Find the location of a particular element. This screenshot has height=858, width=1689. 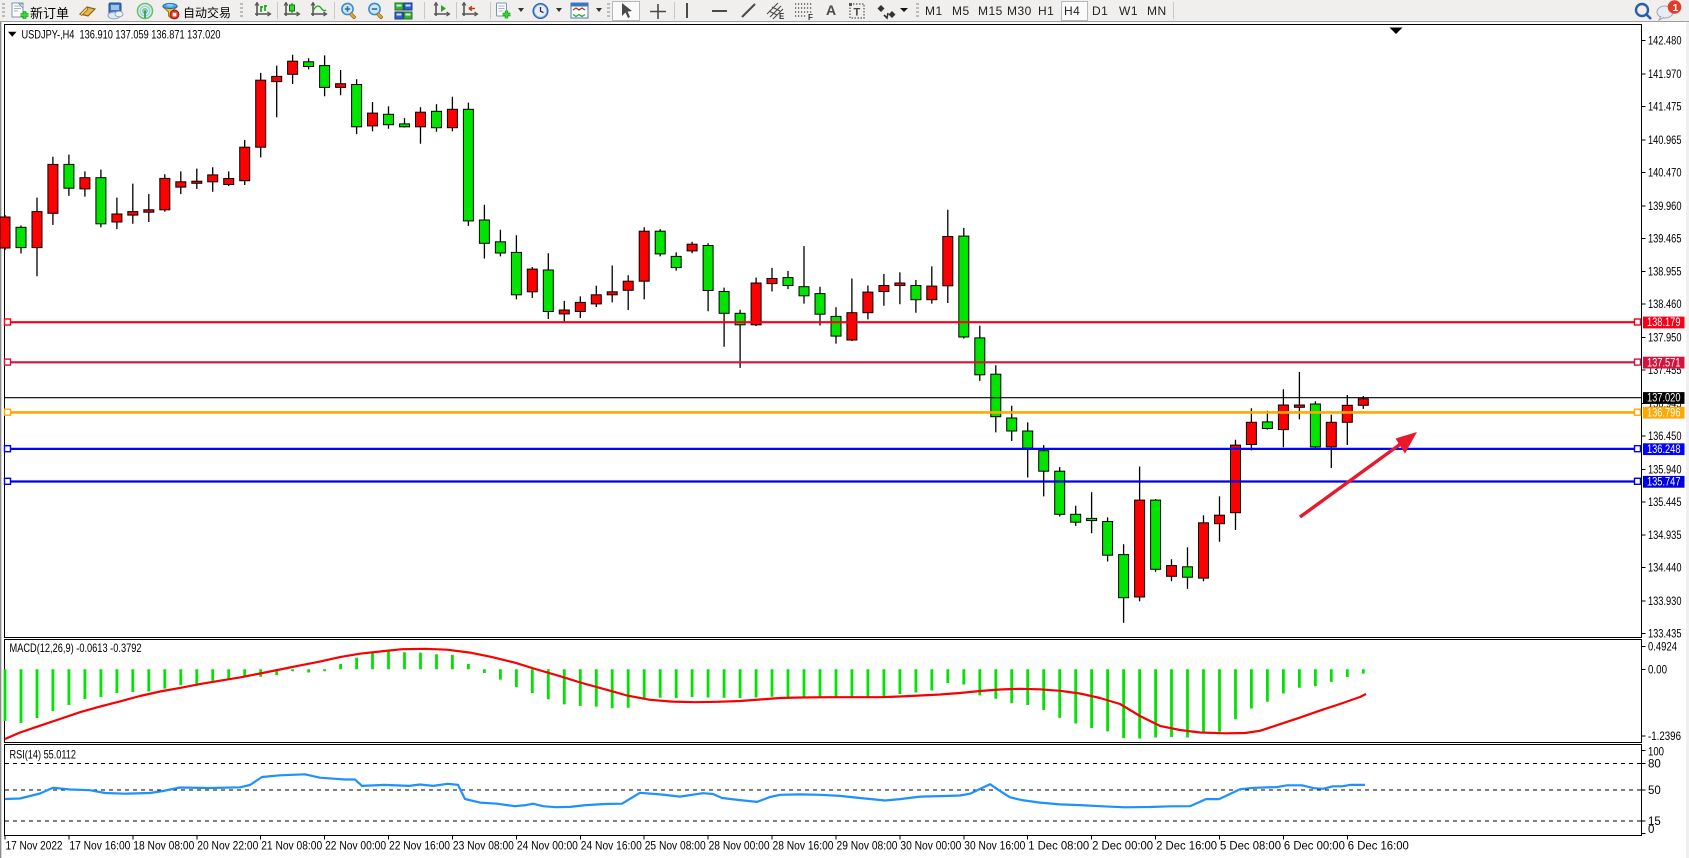

svg-text: 30 Nov 16:00 is located at coordinates (994, 847).